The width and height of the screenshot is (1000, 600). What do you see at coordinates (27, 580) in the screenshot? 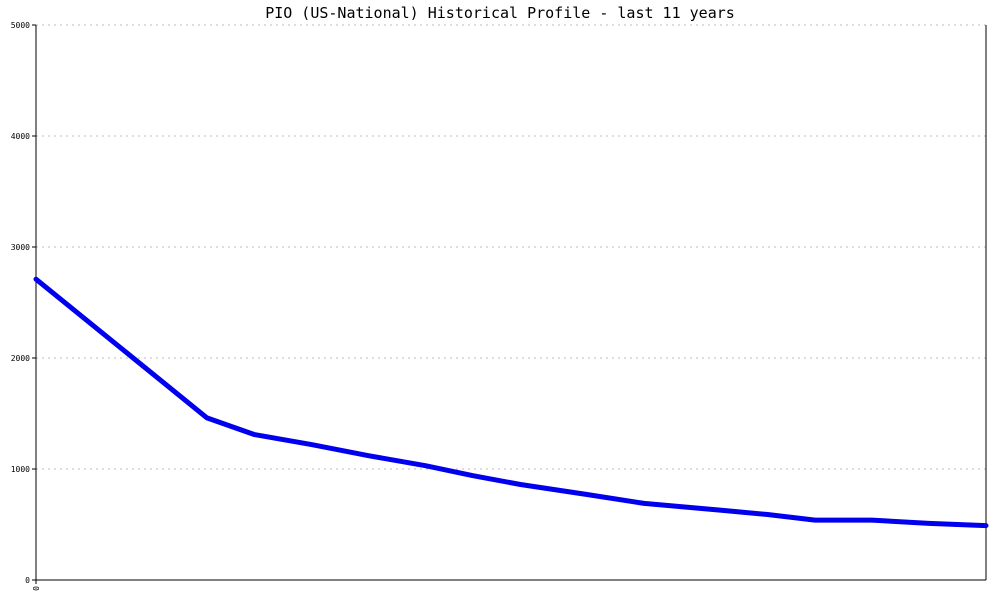
I see `y-tick-label: 0` at bounding box center [27, 580].